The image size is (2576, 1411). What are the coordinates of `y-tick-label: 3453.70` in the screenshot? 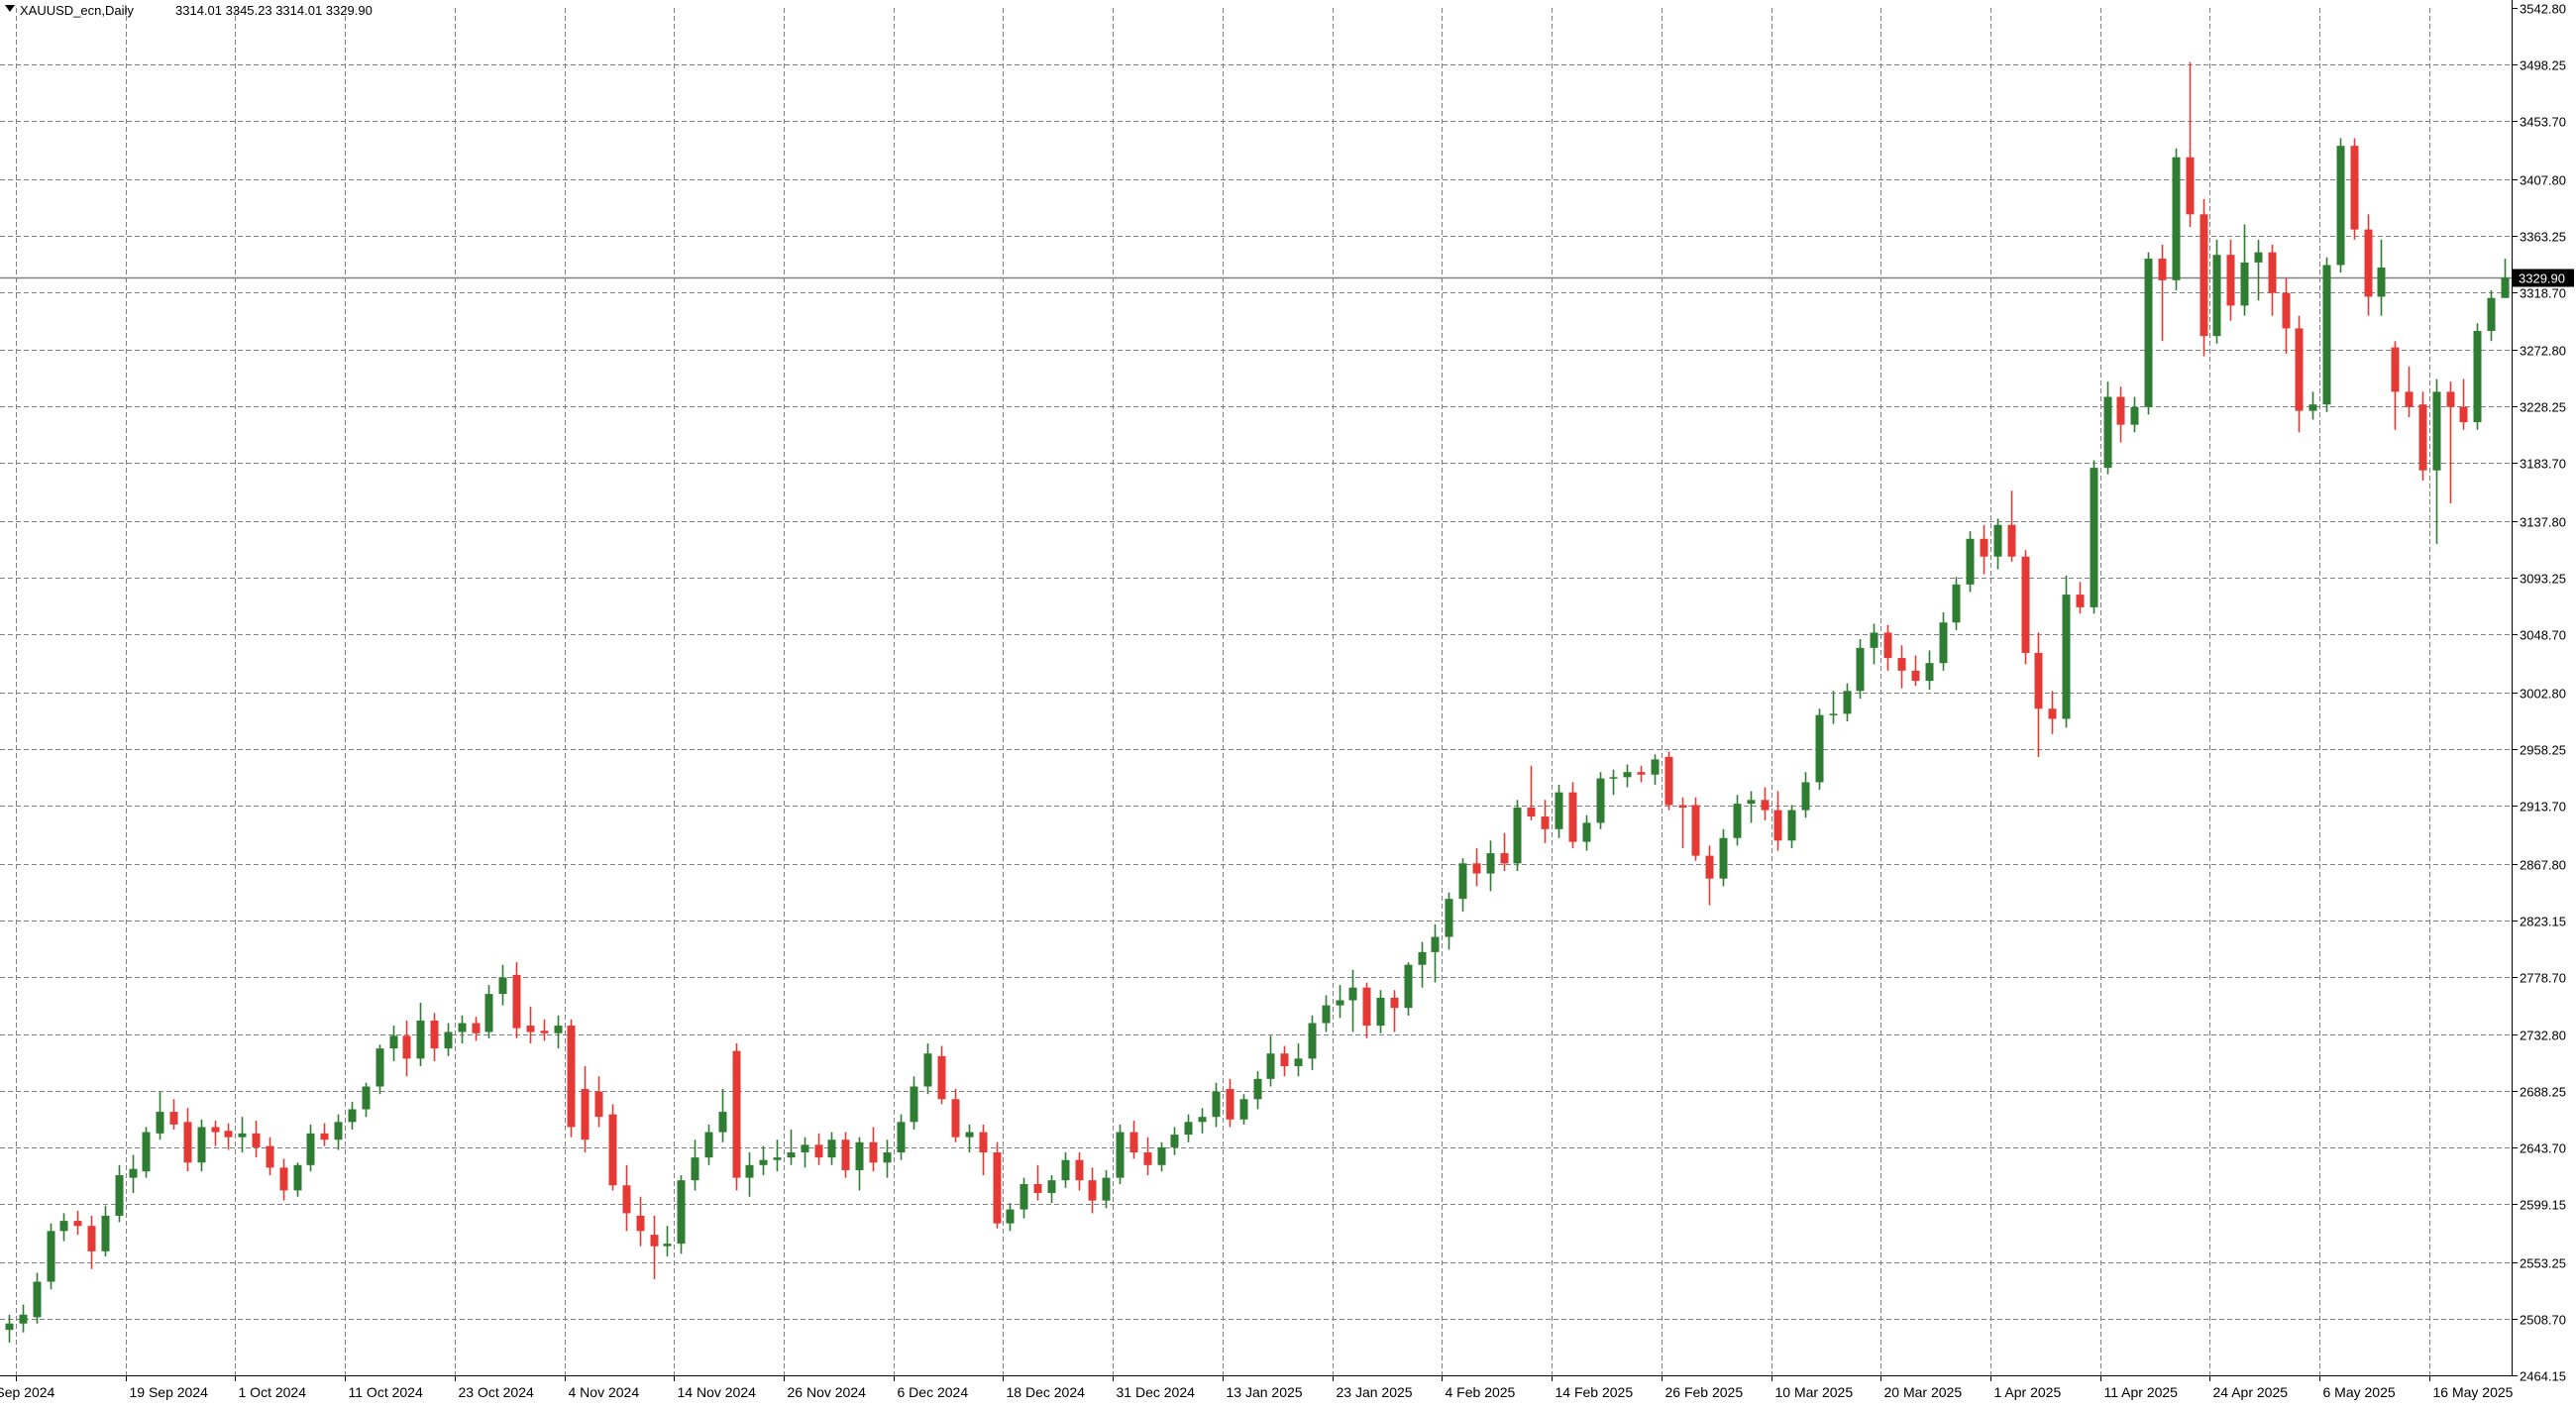 It's located at (2543, 122).